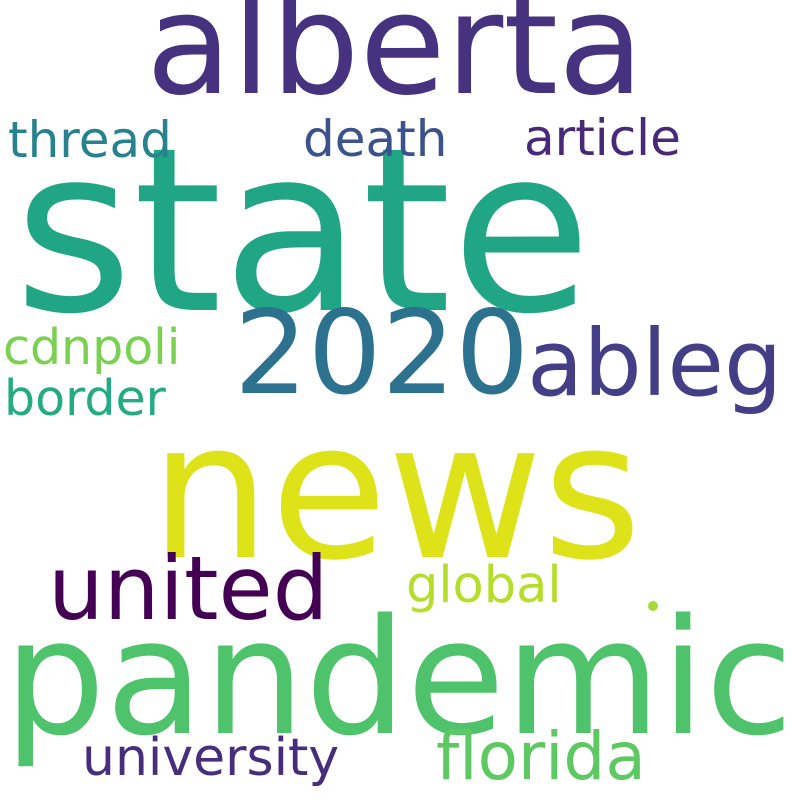 Image resolution: width=800 pixels, height=800 pixels. I want to click on word-border: border, so click(85, 398).